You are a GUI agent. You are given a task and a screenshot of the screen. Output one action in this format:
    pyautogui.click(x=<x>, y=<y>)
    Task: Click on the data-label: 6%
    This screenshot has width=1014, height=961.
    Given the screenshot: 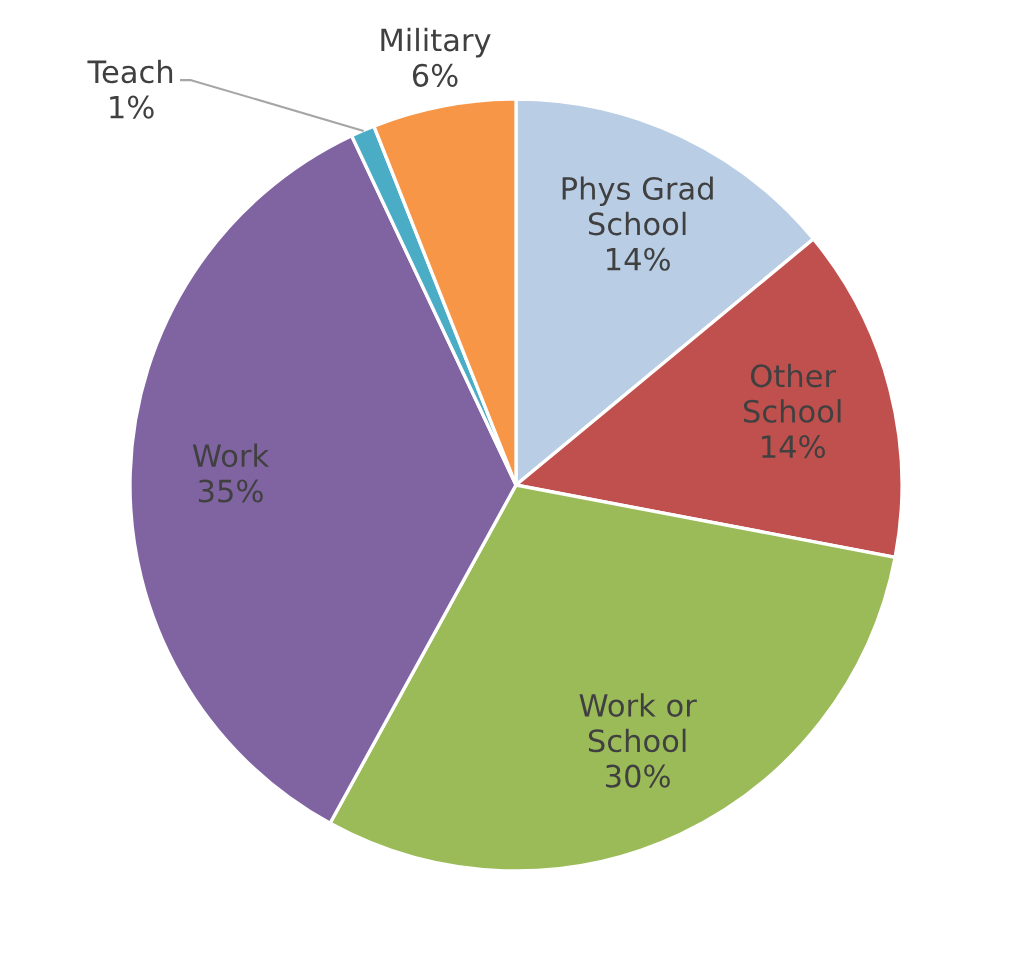 What is the action you would take?
    pyautogui.click(x=435, y=75)
    